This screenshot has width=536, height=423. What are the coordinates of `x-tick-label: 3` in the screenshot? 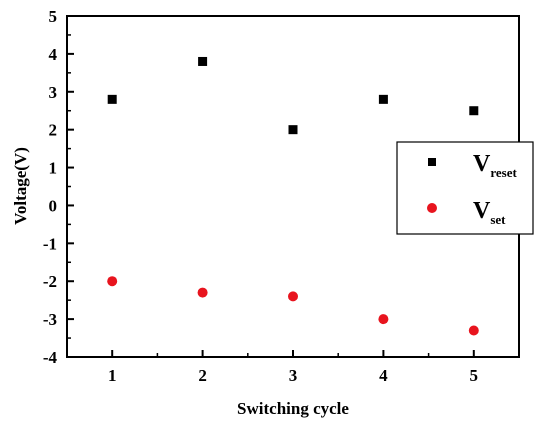 It's located at (293, 375).